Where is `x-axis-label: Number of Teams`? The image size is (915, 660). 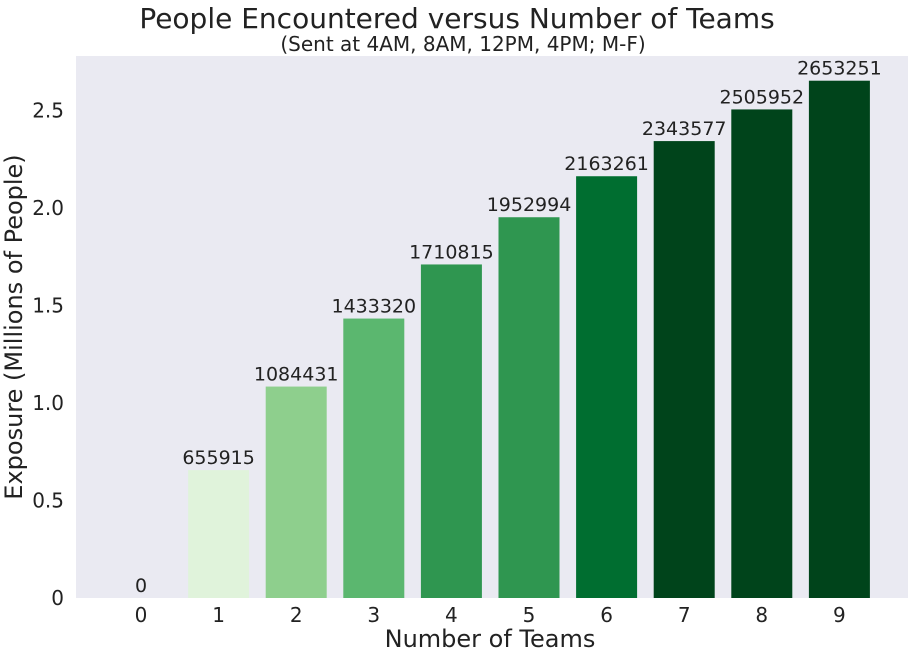
x-axis-label: Number of Teams is located at coordinates (490, 639).